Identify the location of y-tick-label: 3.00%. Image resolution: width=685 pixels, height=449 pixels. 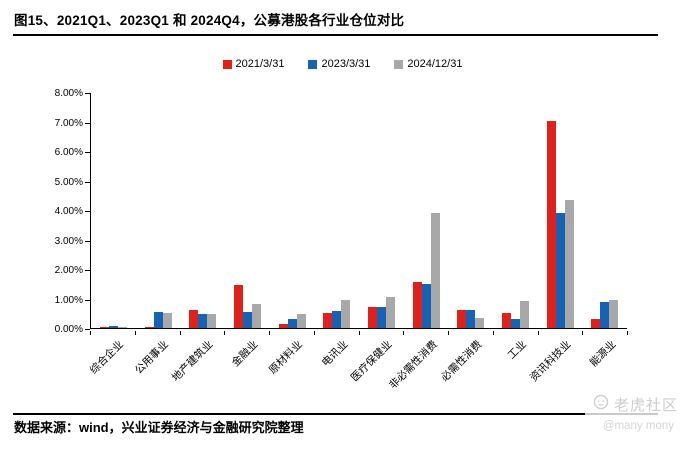
(68, 241).